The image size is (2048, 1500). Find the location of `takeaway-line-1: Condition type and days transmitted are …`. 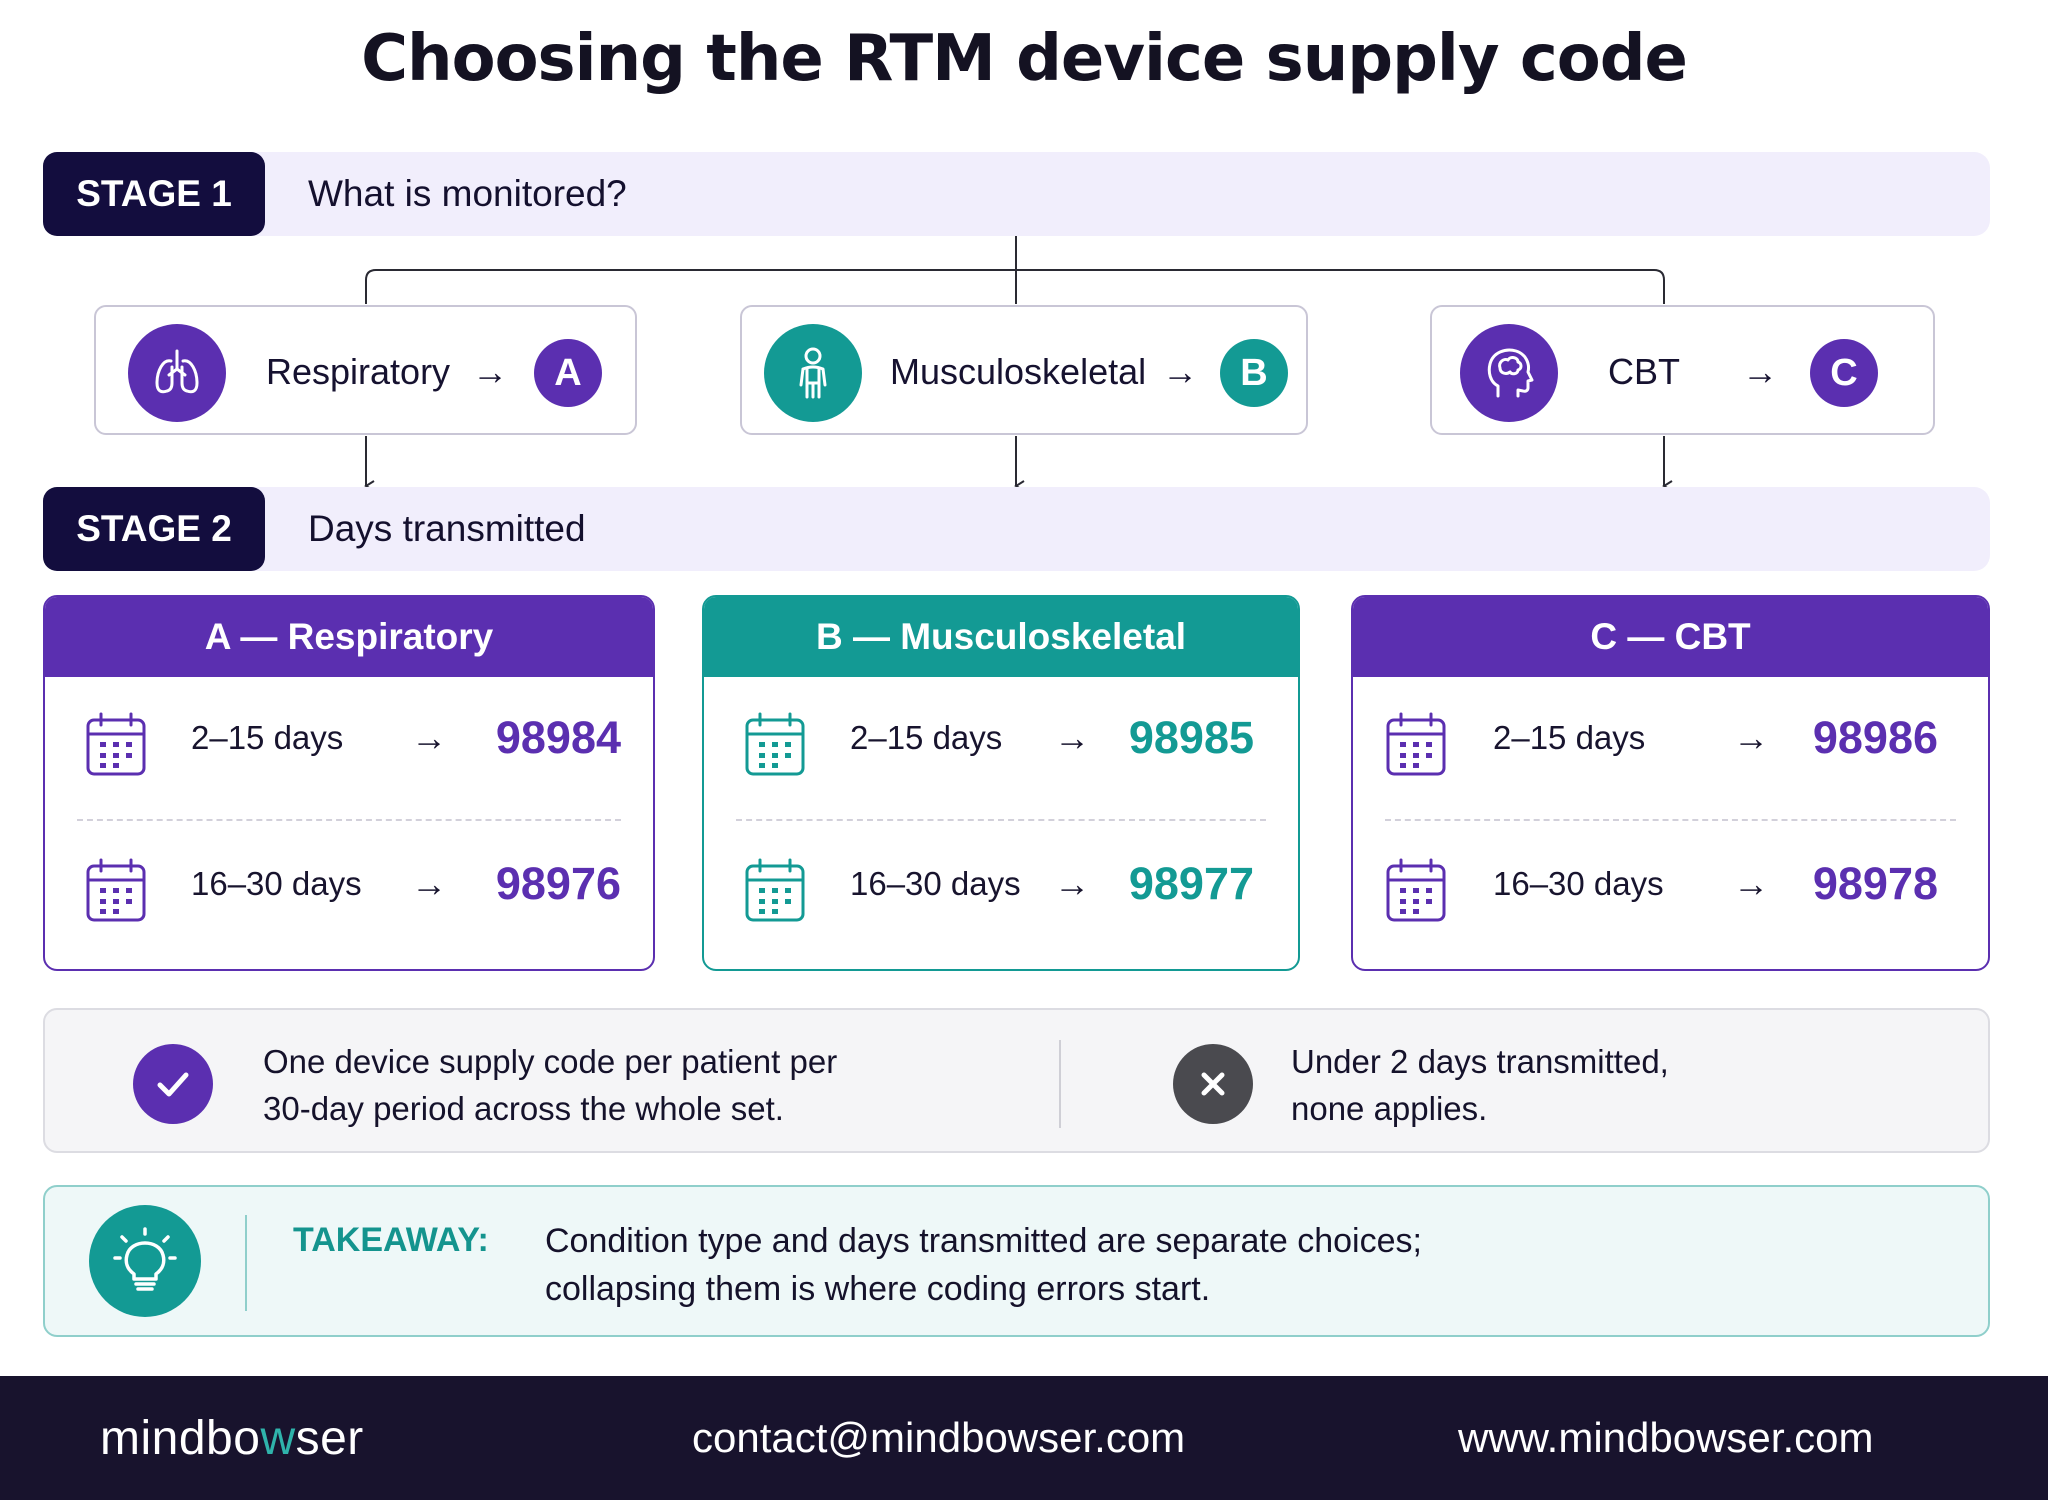

takeaway-line-1: Condition type and days transmitted are … is located at coordinates (983, 1241).